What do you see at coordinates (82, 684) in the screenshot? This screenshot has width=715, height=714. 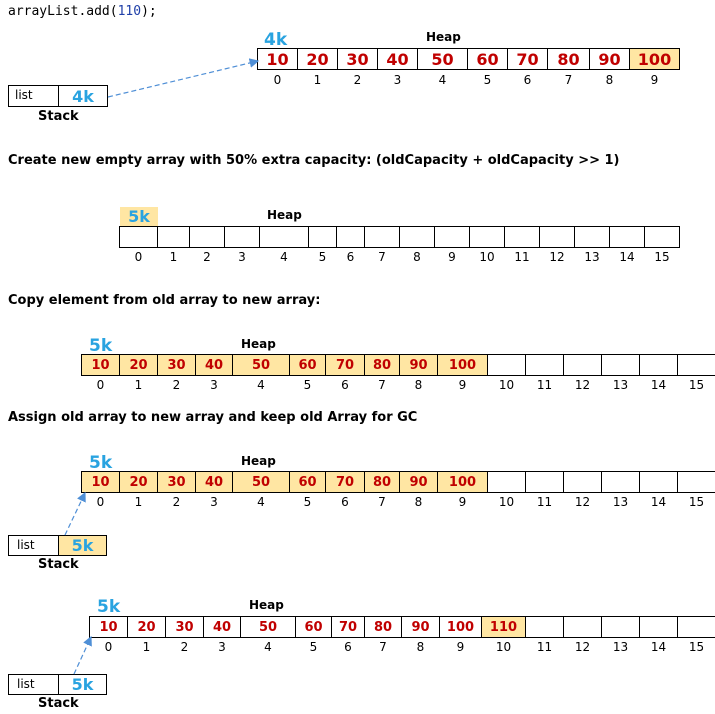 I see `stack-reference-value: 5k` at bounding box center [82, 684].